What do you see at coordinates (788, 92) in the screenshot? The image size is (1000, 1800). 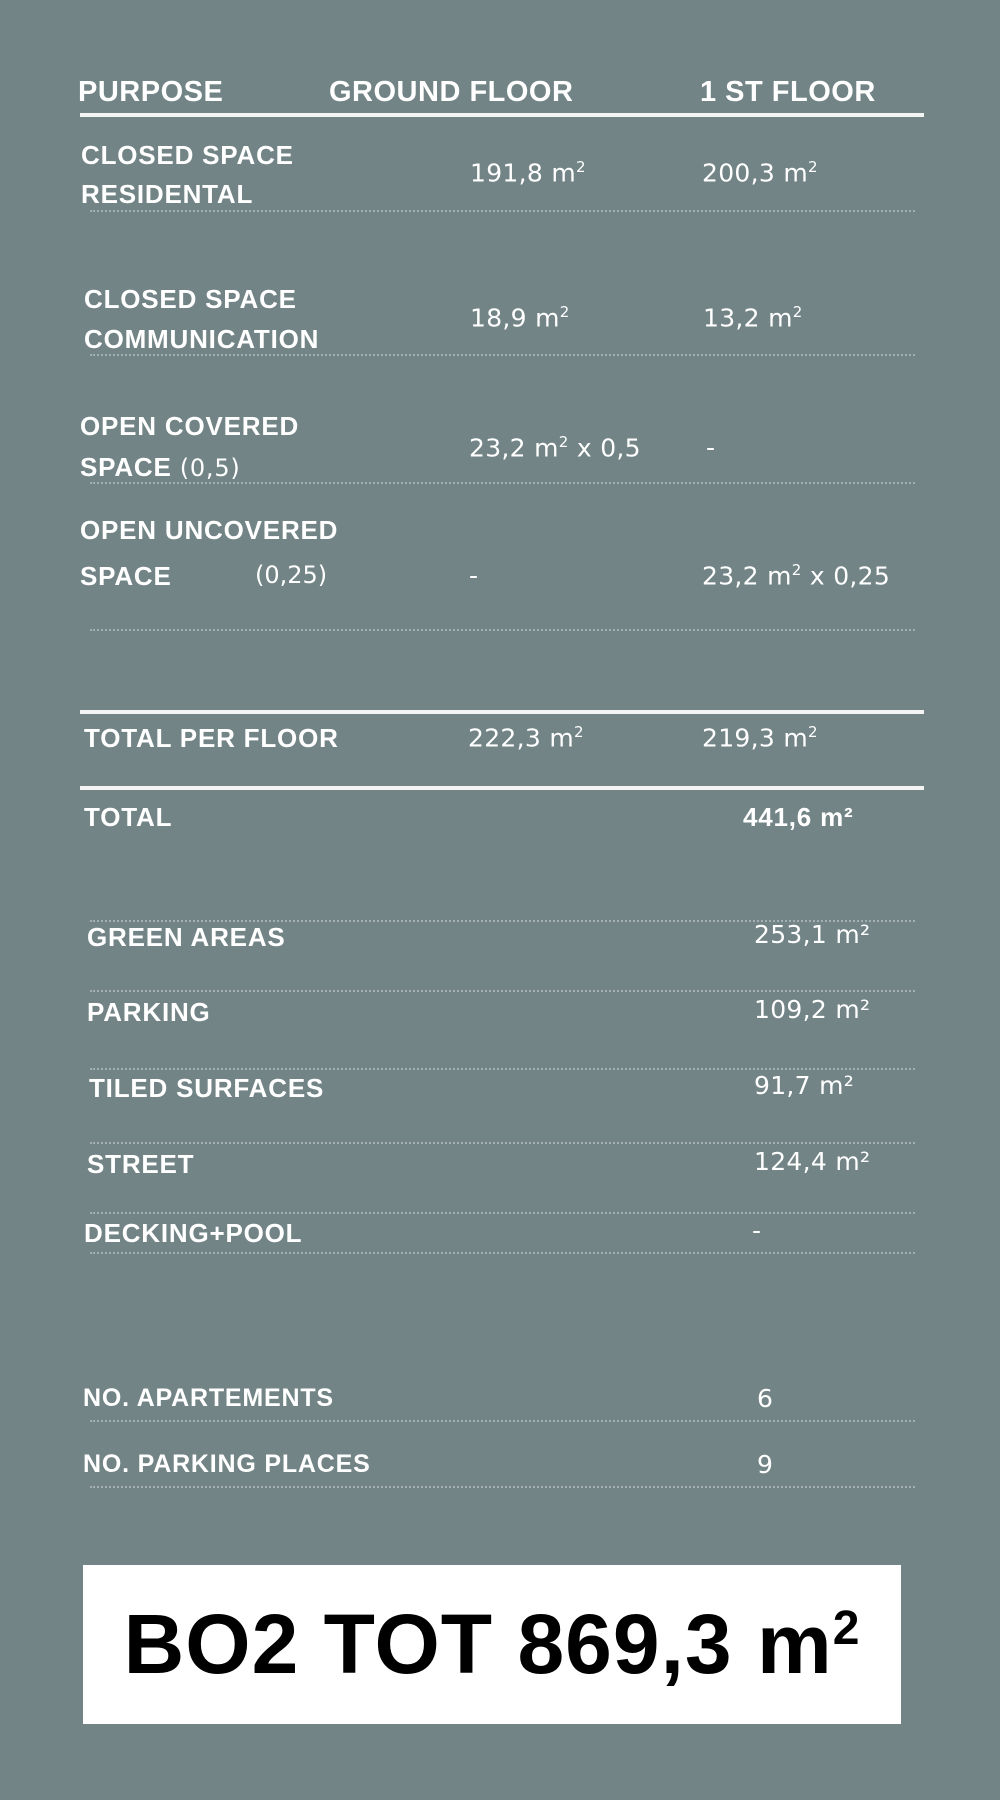 I see `header-first-floor: 1 ST FLOOR` at bounding box center [788, 92].